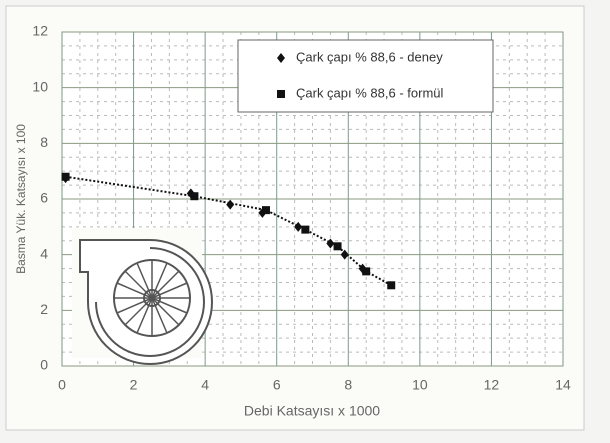  What do you see at coordinates (44, 198) in the screenshot?
I see `y-tick-label: 6` at bounding box center [44, 198].